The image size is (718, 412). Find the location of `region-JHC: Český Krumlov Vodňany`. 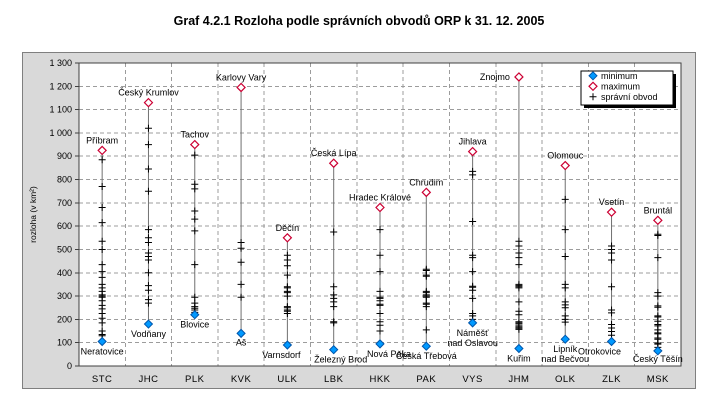

region-JHC: Český Krumlov Vodňany is located at coordinates (148, 213).